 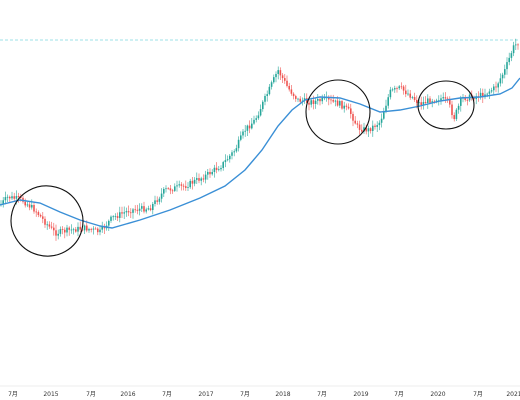 I want to click on x-tick-label: 2020, so click(x=437, y=394).